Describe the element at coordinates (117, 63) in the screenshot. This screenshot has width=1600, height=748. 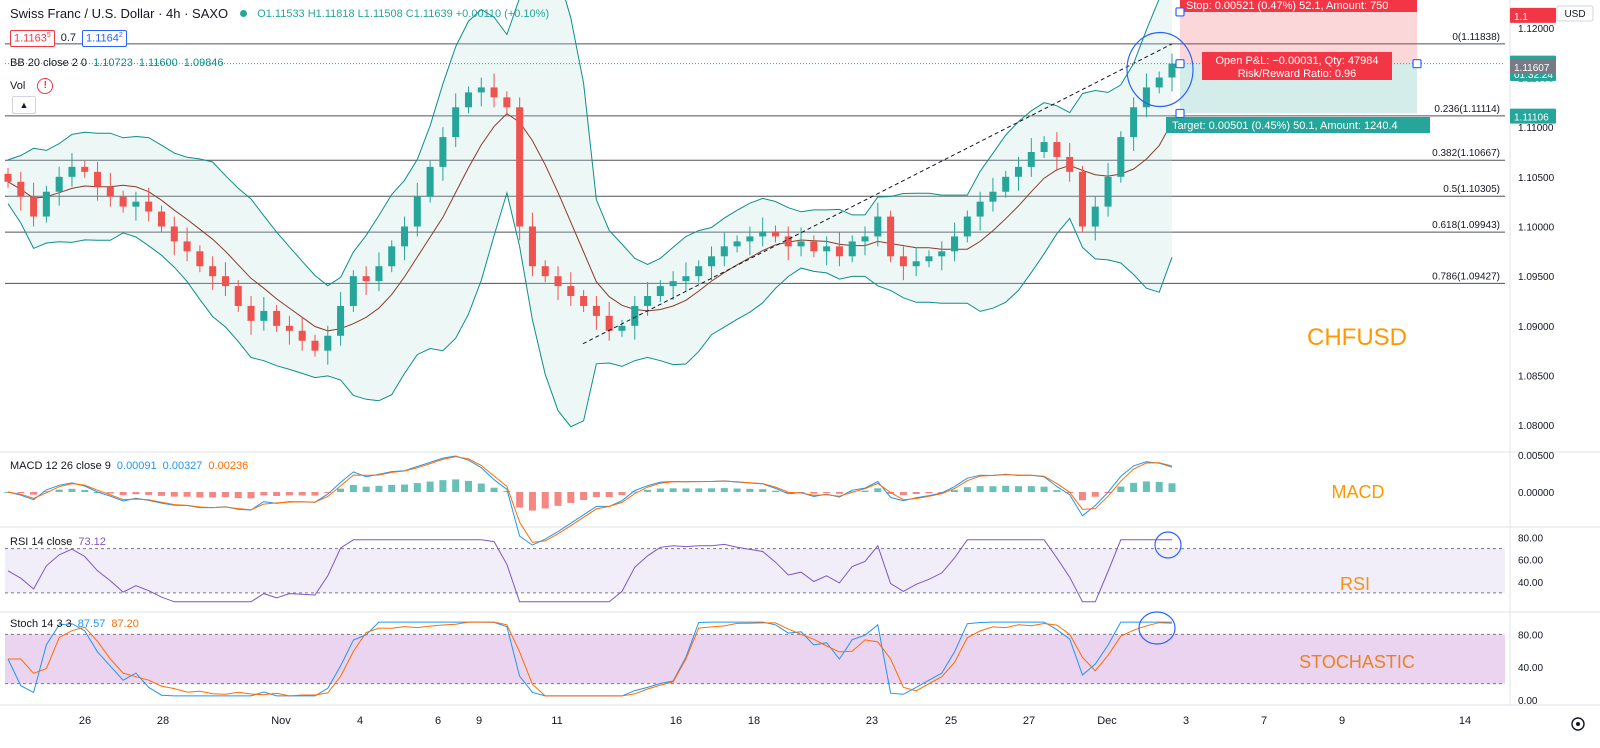
I see `bb-legend: BB 20 close 2 0 1.10723 1.11600 1.09846` at that location.